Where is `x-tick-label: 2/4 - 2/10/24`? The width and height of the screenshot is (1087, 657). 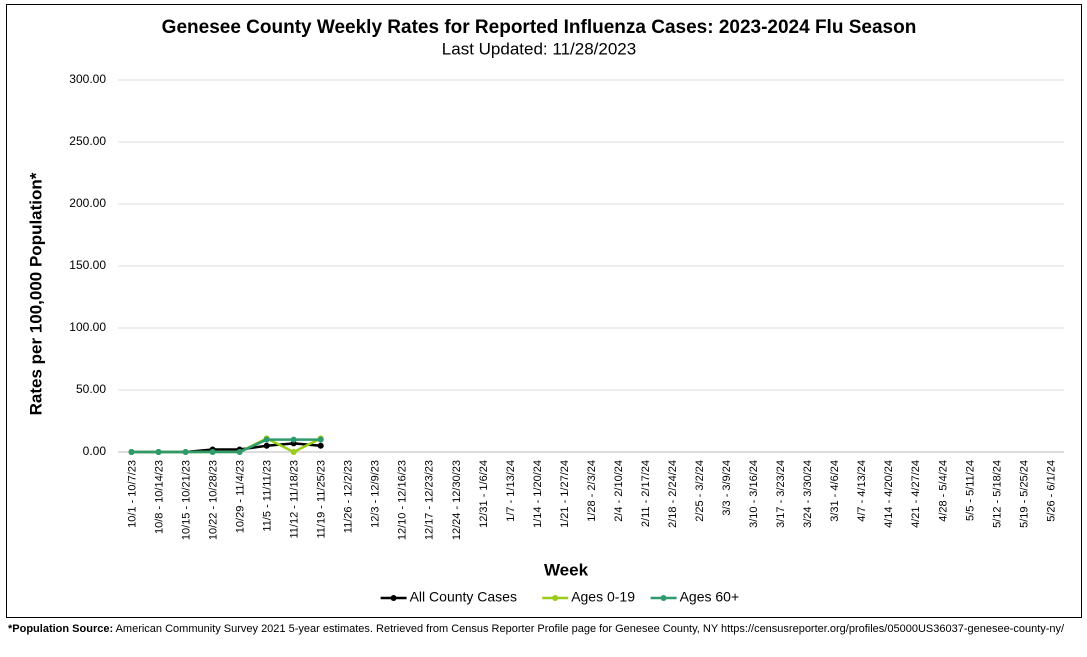
x-tick-label: 2/4 - 2/10/24 is located at coordinates (619, 491).